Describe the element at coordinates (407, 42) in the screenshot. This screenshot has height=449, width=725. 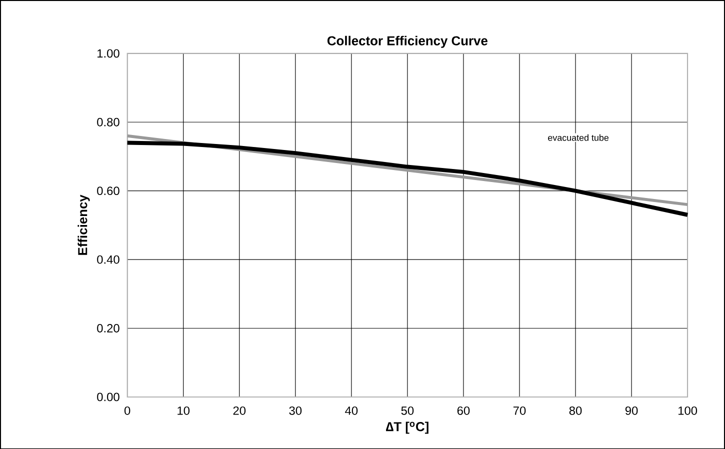
I see `chart-title: Collector Efficiency Curve` at that location.